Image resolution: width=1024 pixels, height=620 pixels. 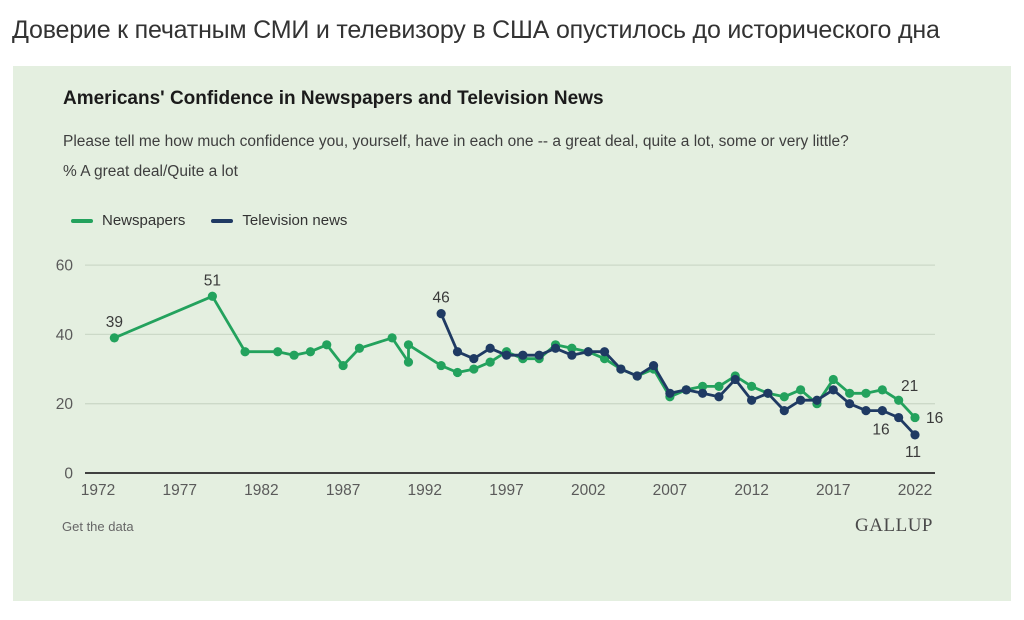 I want to click on svg-text: 1987, so click(x=343, y=490).